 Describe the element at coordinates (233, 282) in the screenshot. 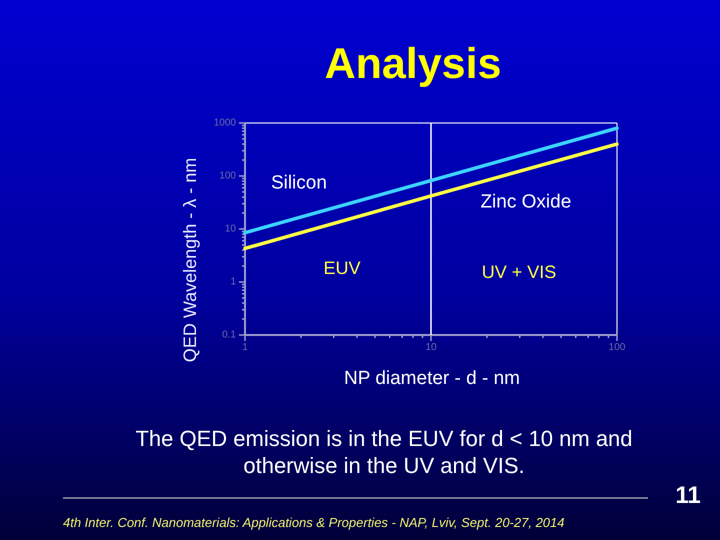

I see `y-tick-label: 1` at that location.